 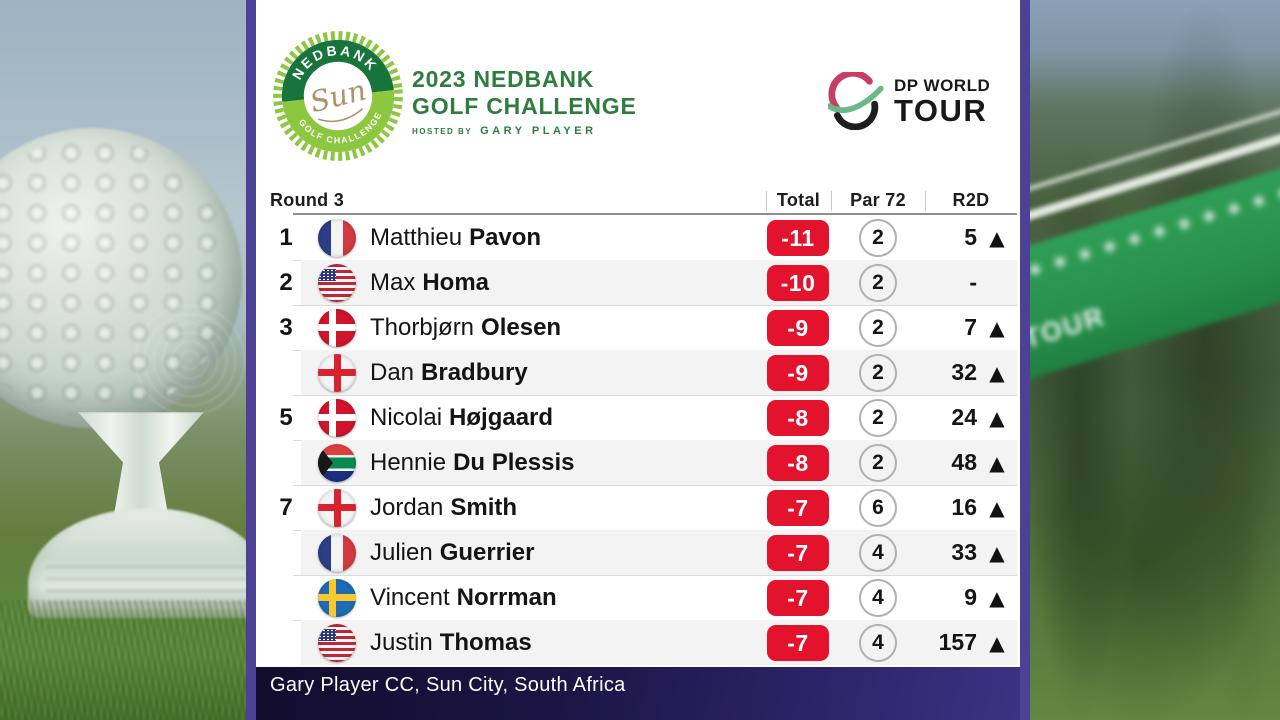 I want to click on total-score-badge: -8, so click(x=798, y=462).